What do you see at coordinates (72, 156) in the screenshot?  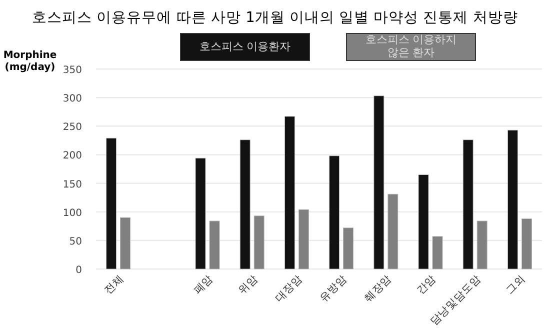 I see `y-tick-label: 200` at bounding box center [72, 156].